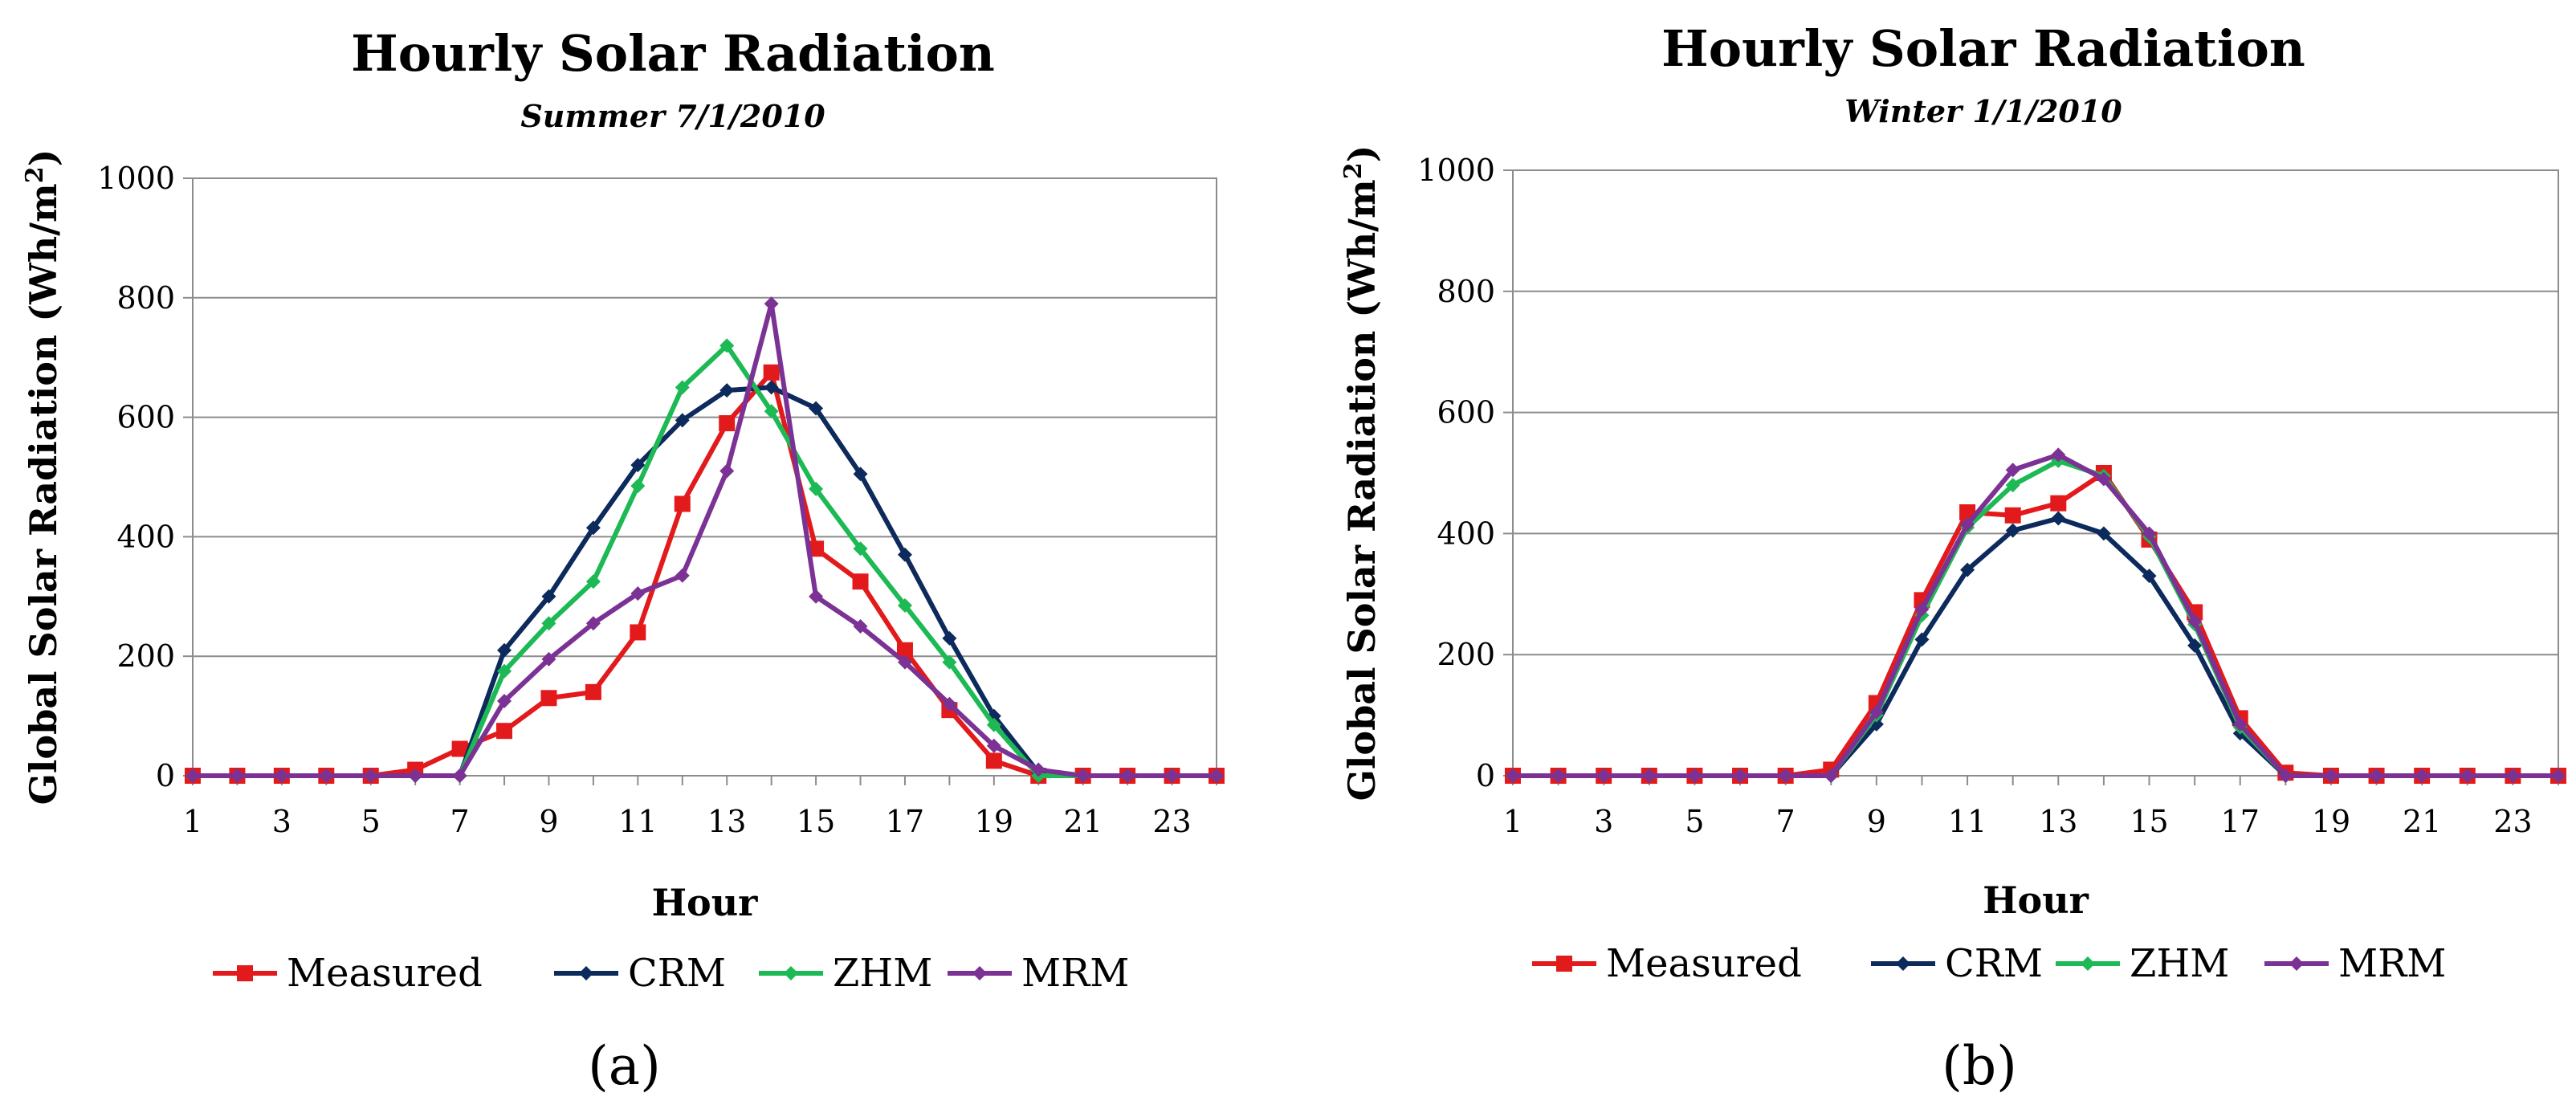 This screenshot has height=1113, width=2576. Describe the element at coordinates (677, 973) in the screenshot. I see `legend-label: CRM` at that location.